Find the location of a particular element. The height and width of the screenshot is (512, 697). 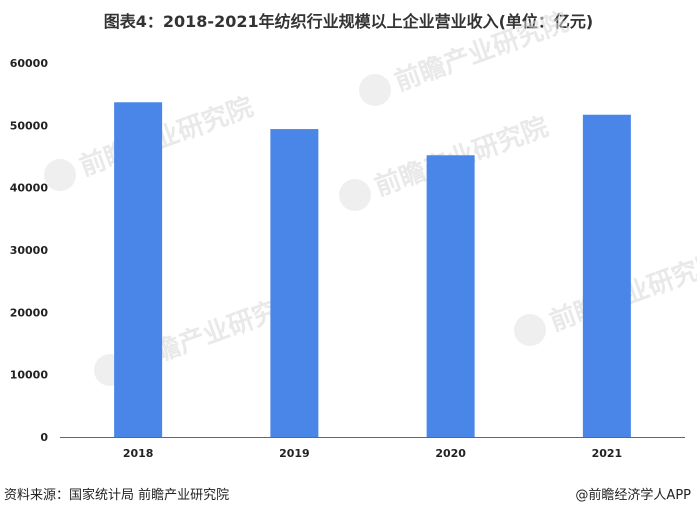

bar-2018 is located at coordinates (138, 270).